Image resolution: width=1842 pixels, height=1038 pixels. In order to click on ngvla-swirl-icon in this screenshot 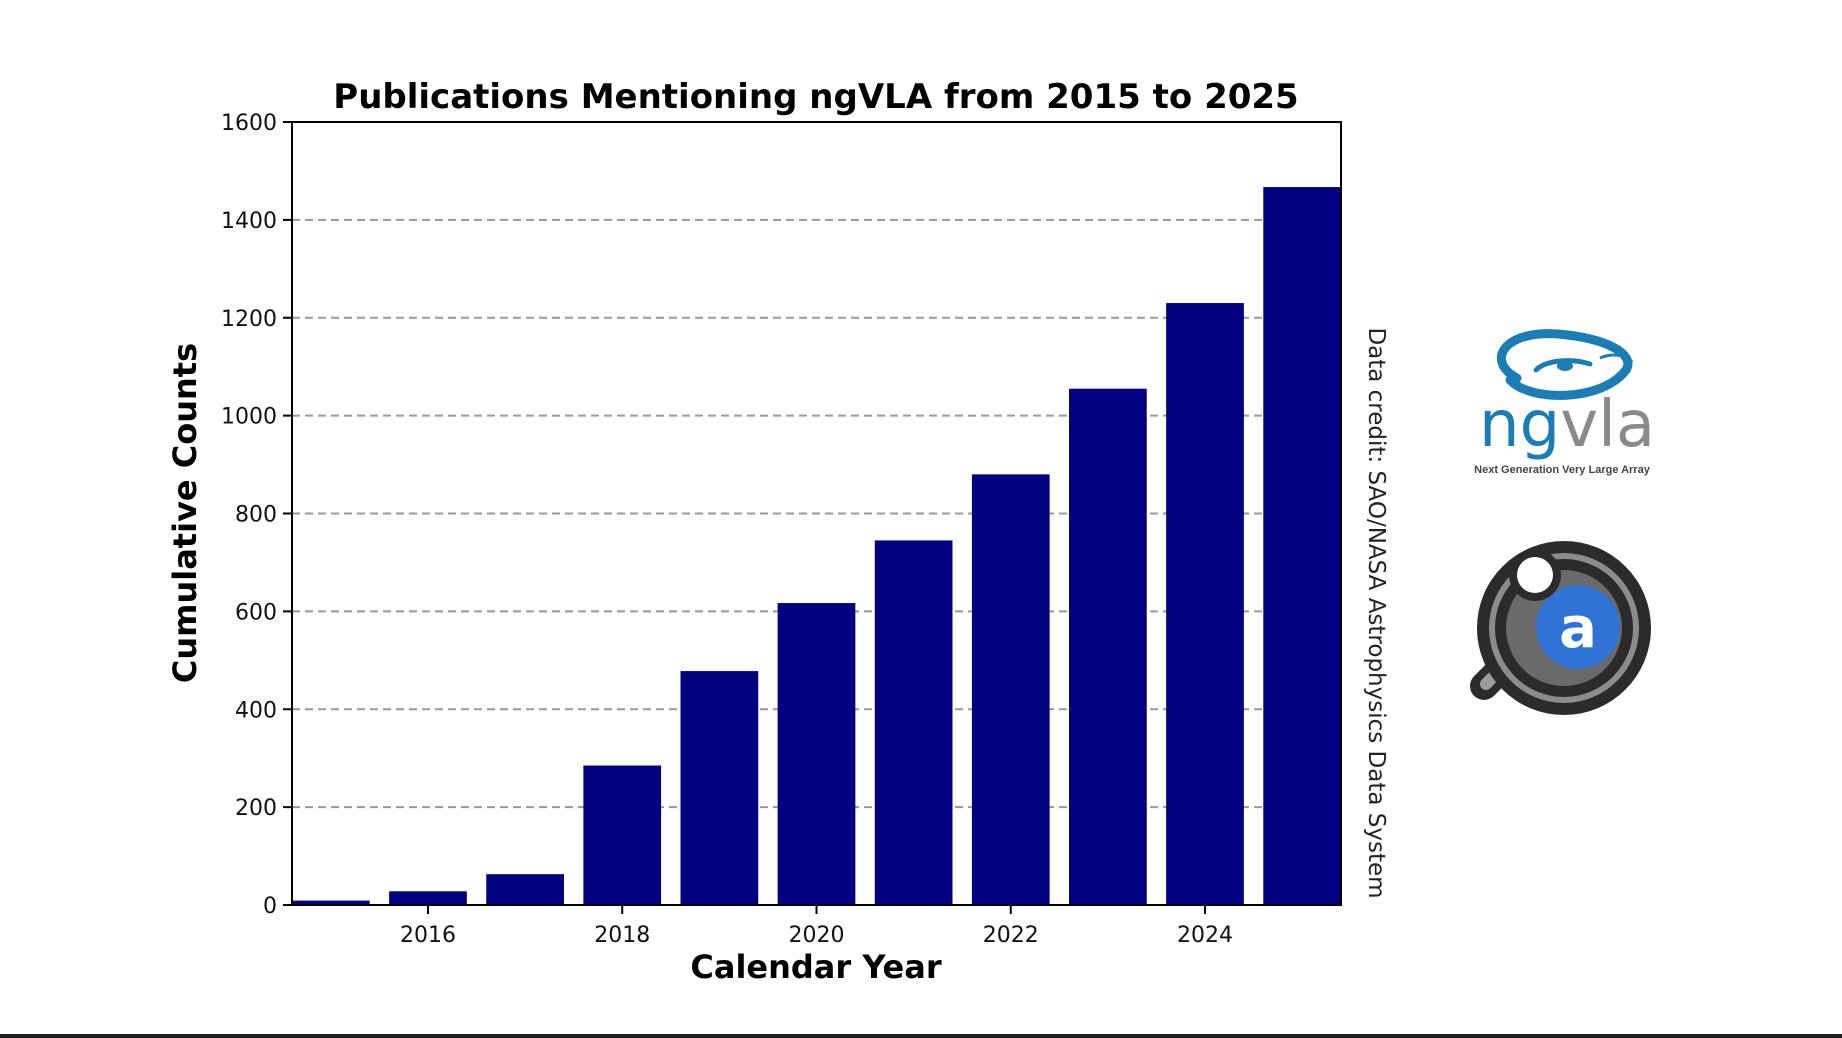, I will do `click(1565, 364)`.